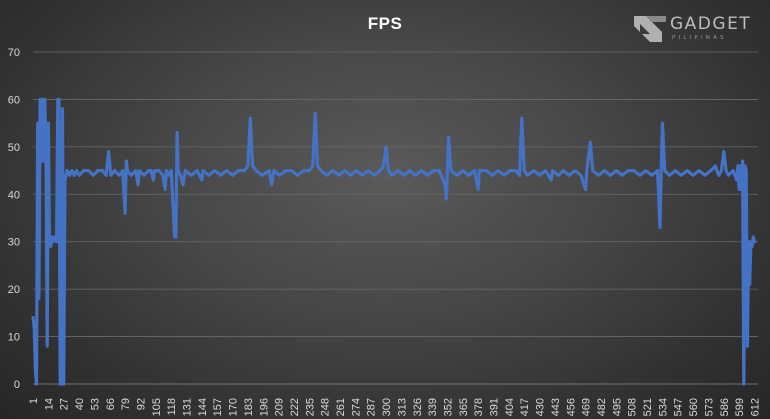  I want to click on x-tick-label: 157, so click(218, 407).